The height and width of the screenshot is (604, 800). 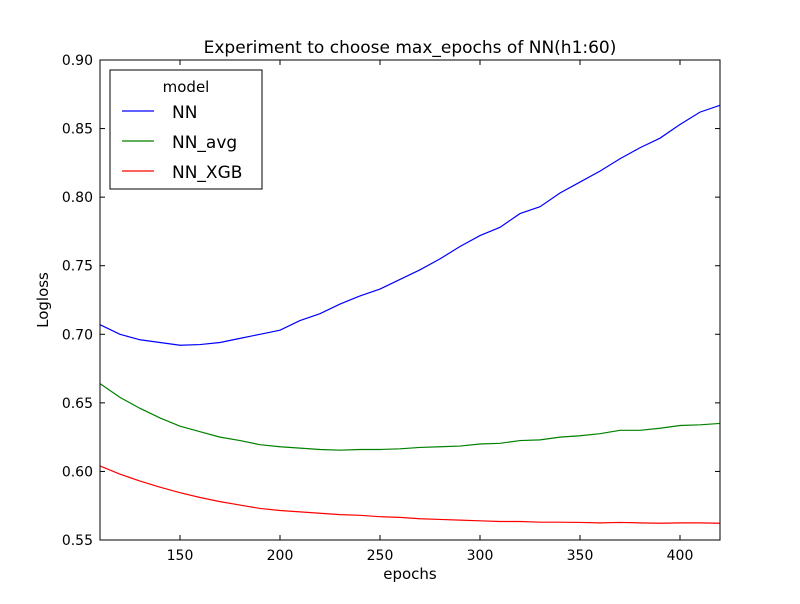 What do you see at coordinates (77, 61) in the screenshot?
I see `y-tick-label: 0.90` at bounding box center [77, 61].